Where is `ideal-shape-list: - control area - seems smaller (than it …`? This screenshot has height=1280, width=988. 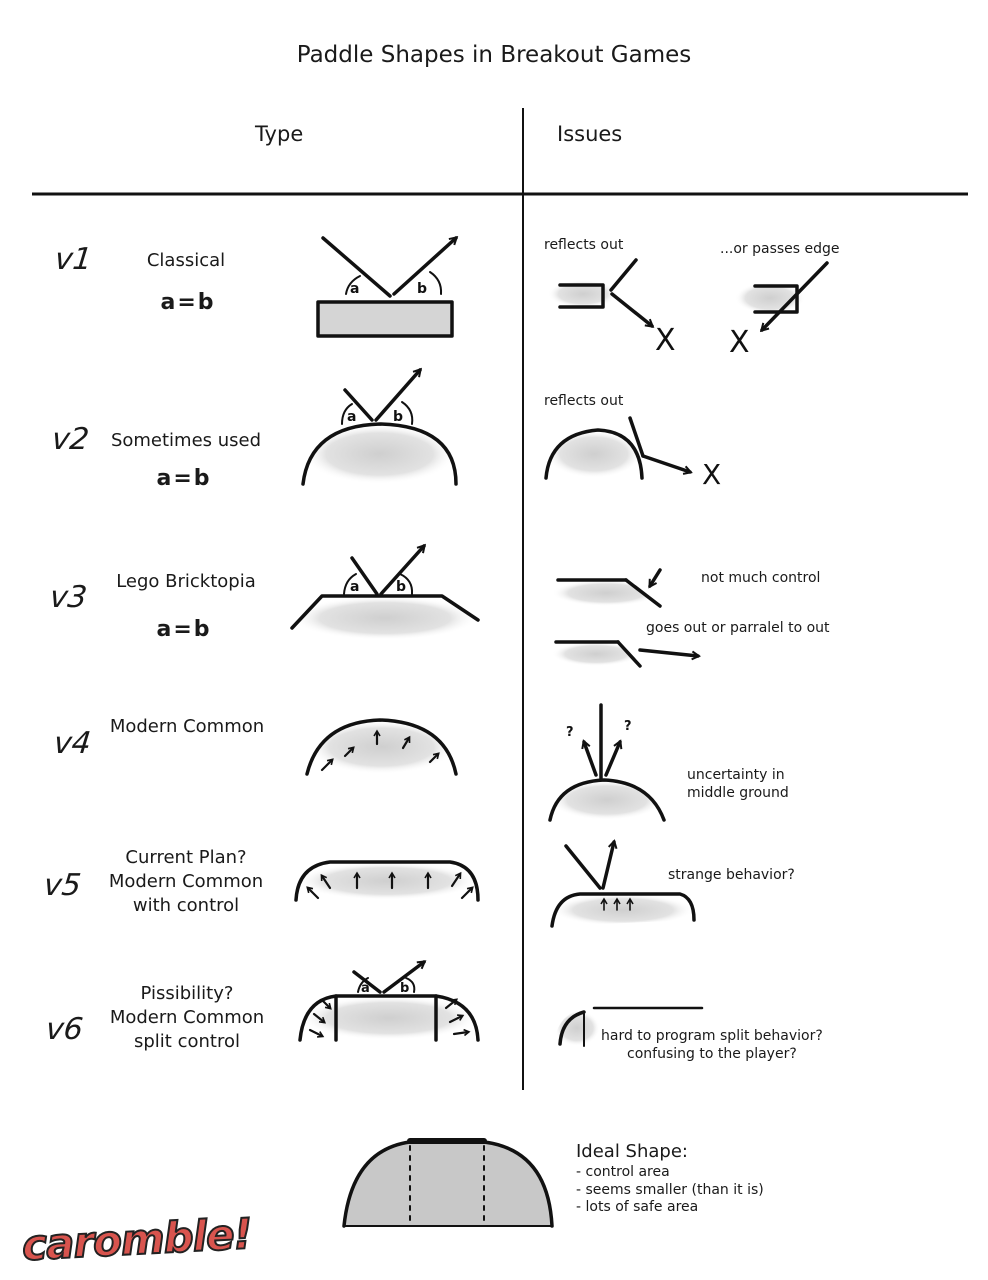 ideal-shape-list: - control area - seems smaller (than it … is located at coordinates (670, 1190).